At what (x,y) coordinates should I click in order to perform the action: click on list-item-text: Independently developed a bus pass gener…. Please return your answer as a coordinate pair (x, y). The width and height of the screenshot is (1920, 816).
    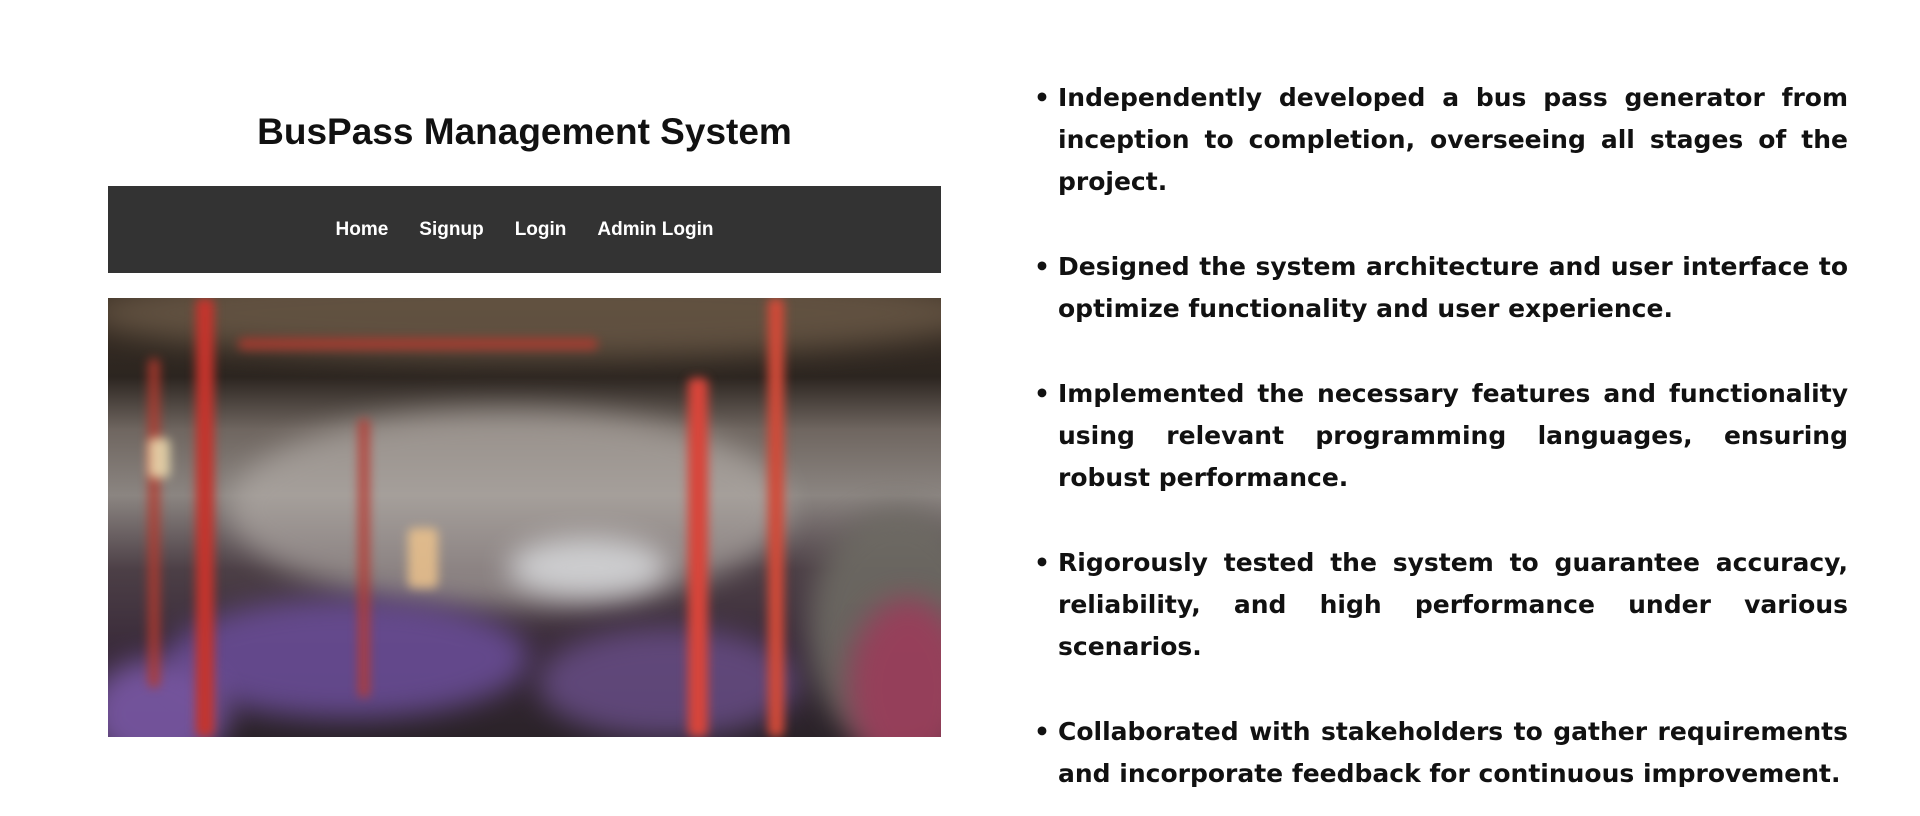
    Looking at the image, I should click on (1453, 139).